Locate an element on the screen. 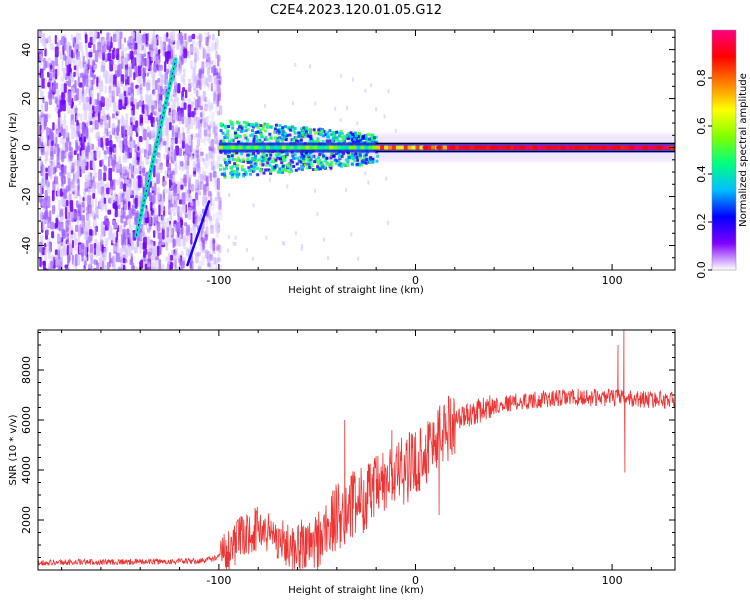  y-tick-label: -40 is located at coordinates (26, 246).